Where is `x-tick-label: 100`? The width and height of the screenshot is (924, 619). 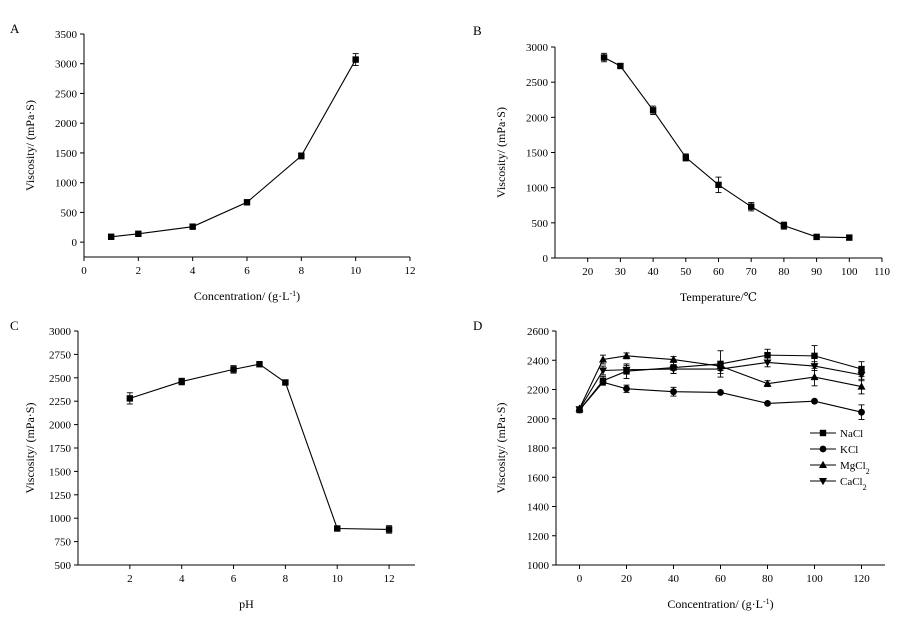 x-tick-label: 100 is located at coordinates (849, 272).